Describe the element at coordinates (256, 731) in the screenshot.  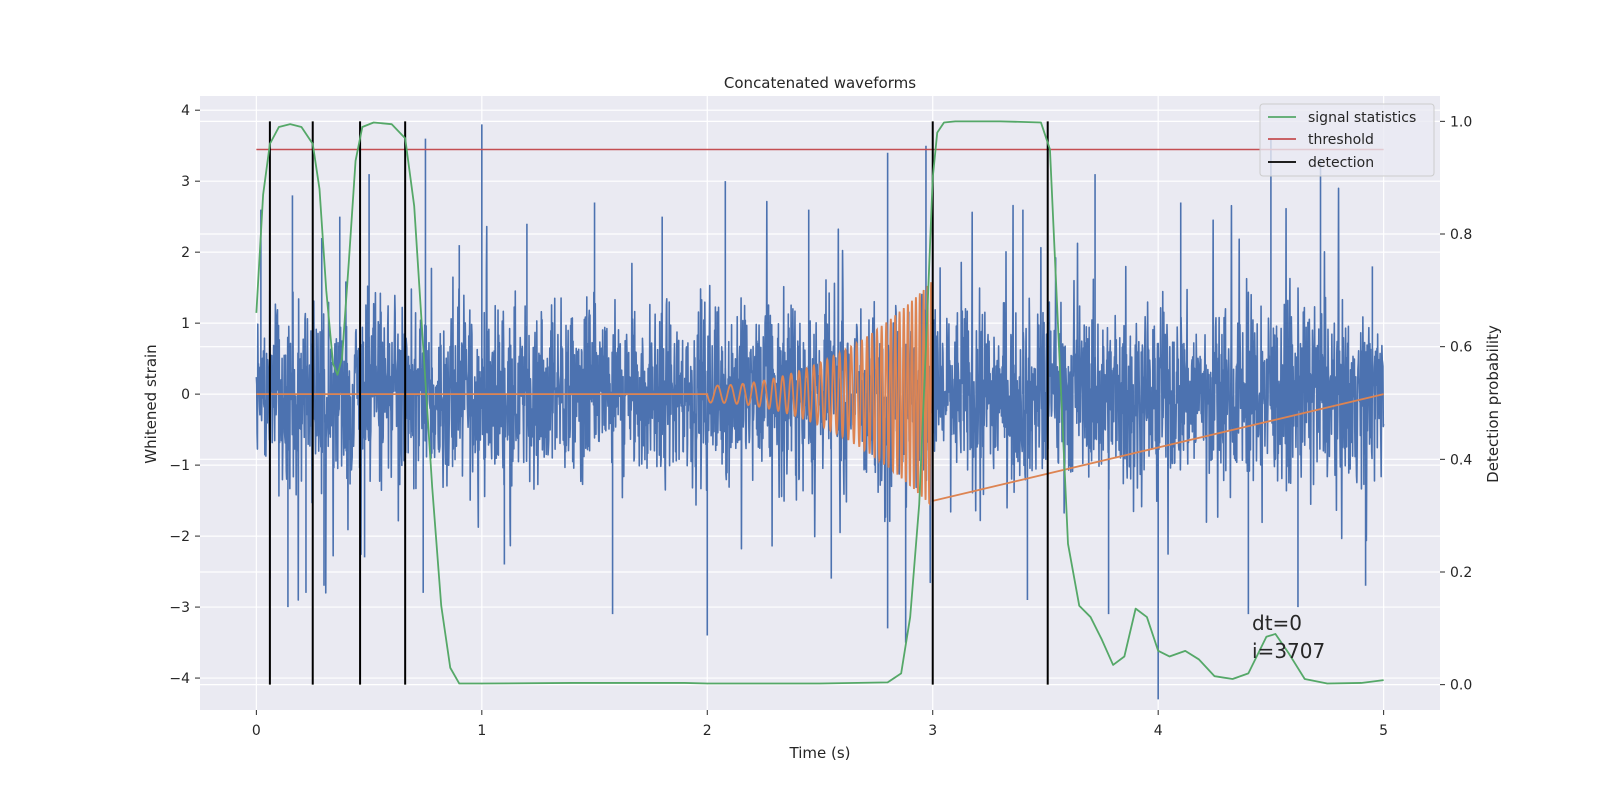
I see `x-tick-label-0: 0` at that location.